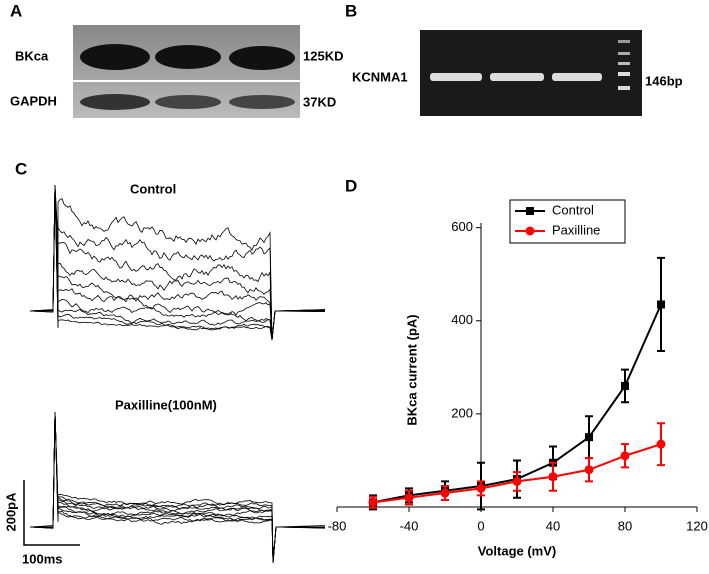  Describe the element at coordinates (517, 550) in the screenshot. I see `x-axis-label: Voltage (mV)` at that location.